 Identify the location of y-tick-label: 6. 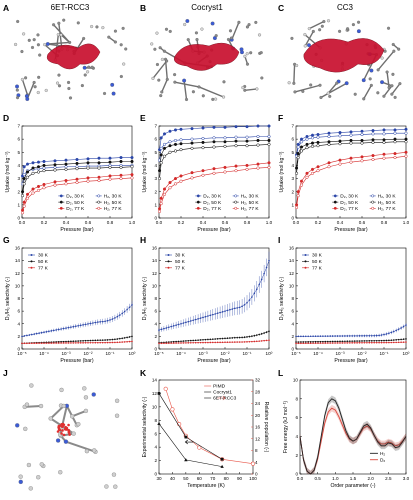
(155, 139).